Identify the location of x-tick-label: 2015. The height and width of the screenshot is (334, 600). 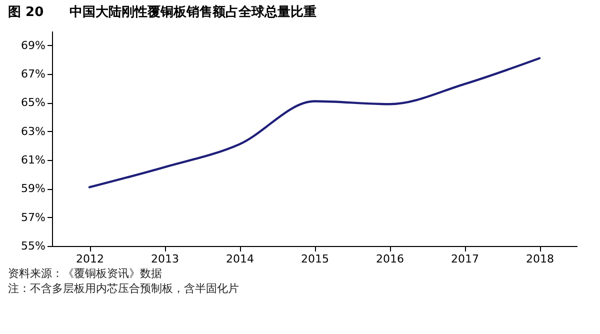
(315, 259).